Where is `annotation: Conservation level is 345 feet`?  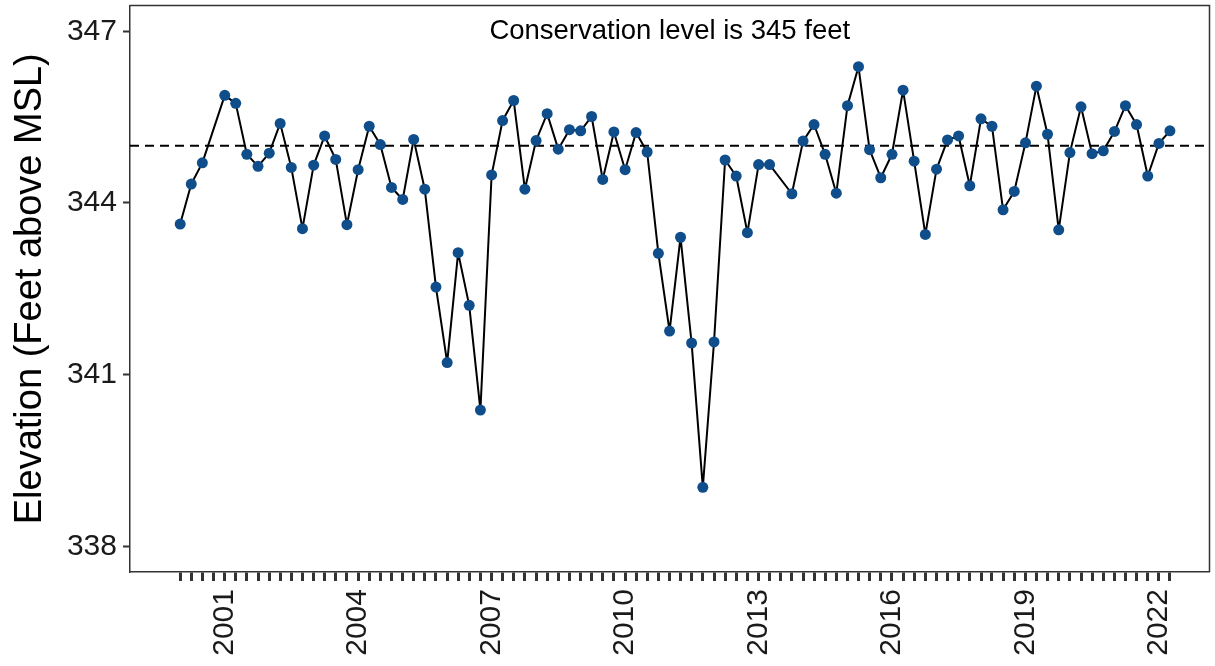 annotation: Conservation level is 345 feet is located at coordinates (670, 30).